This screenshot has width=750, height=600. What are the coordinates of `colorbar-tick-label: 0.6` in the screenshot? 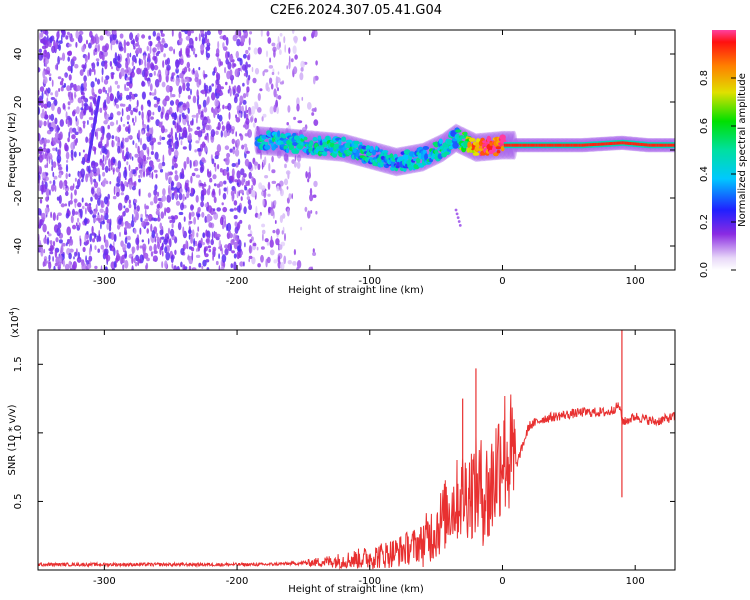 It's located at (704, 126).